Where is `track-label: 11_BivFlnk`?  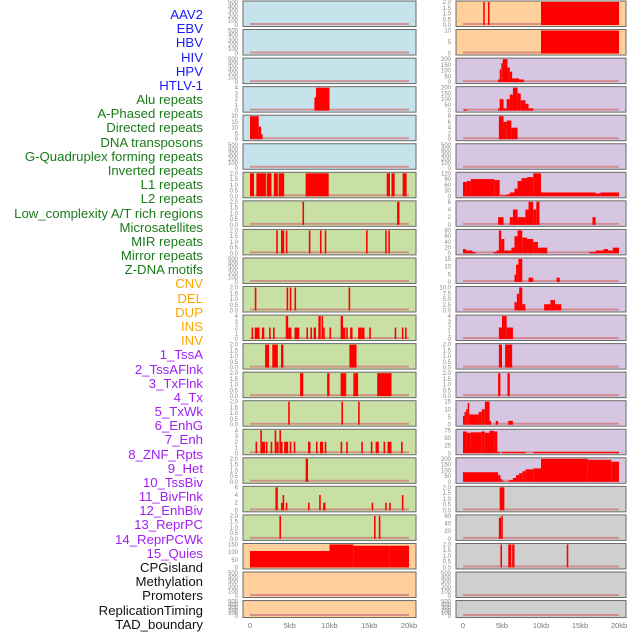 track-label: 11_BivFlnk is located at coordinates (170, 497).